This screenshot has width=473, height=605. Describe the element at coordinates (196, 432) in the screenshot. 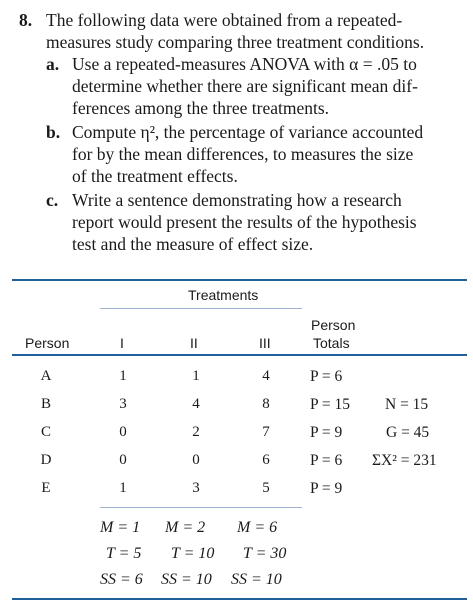

I see `score-cell: 2` at that location.